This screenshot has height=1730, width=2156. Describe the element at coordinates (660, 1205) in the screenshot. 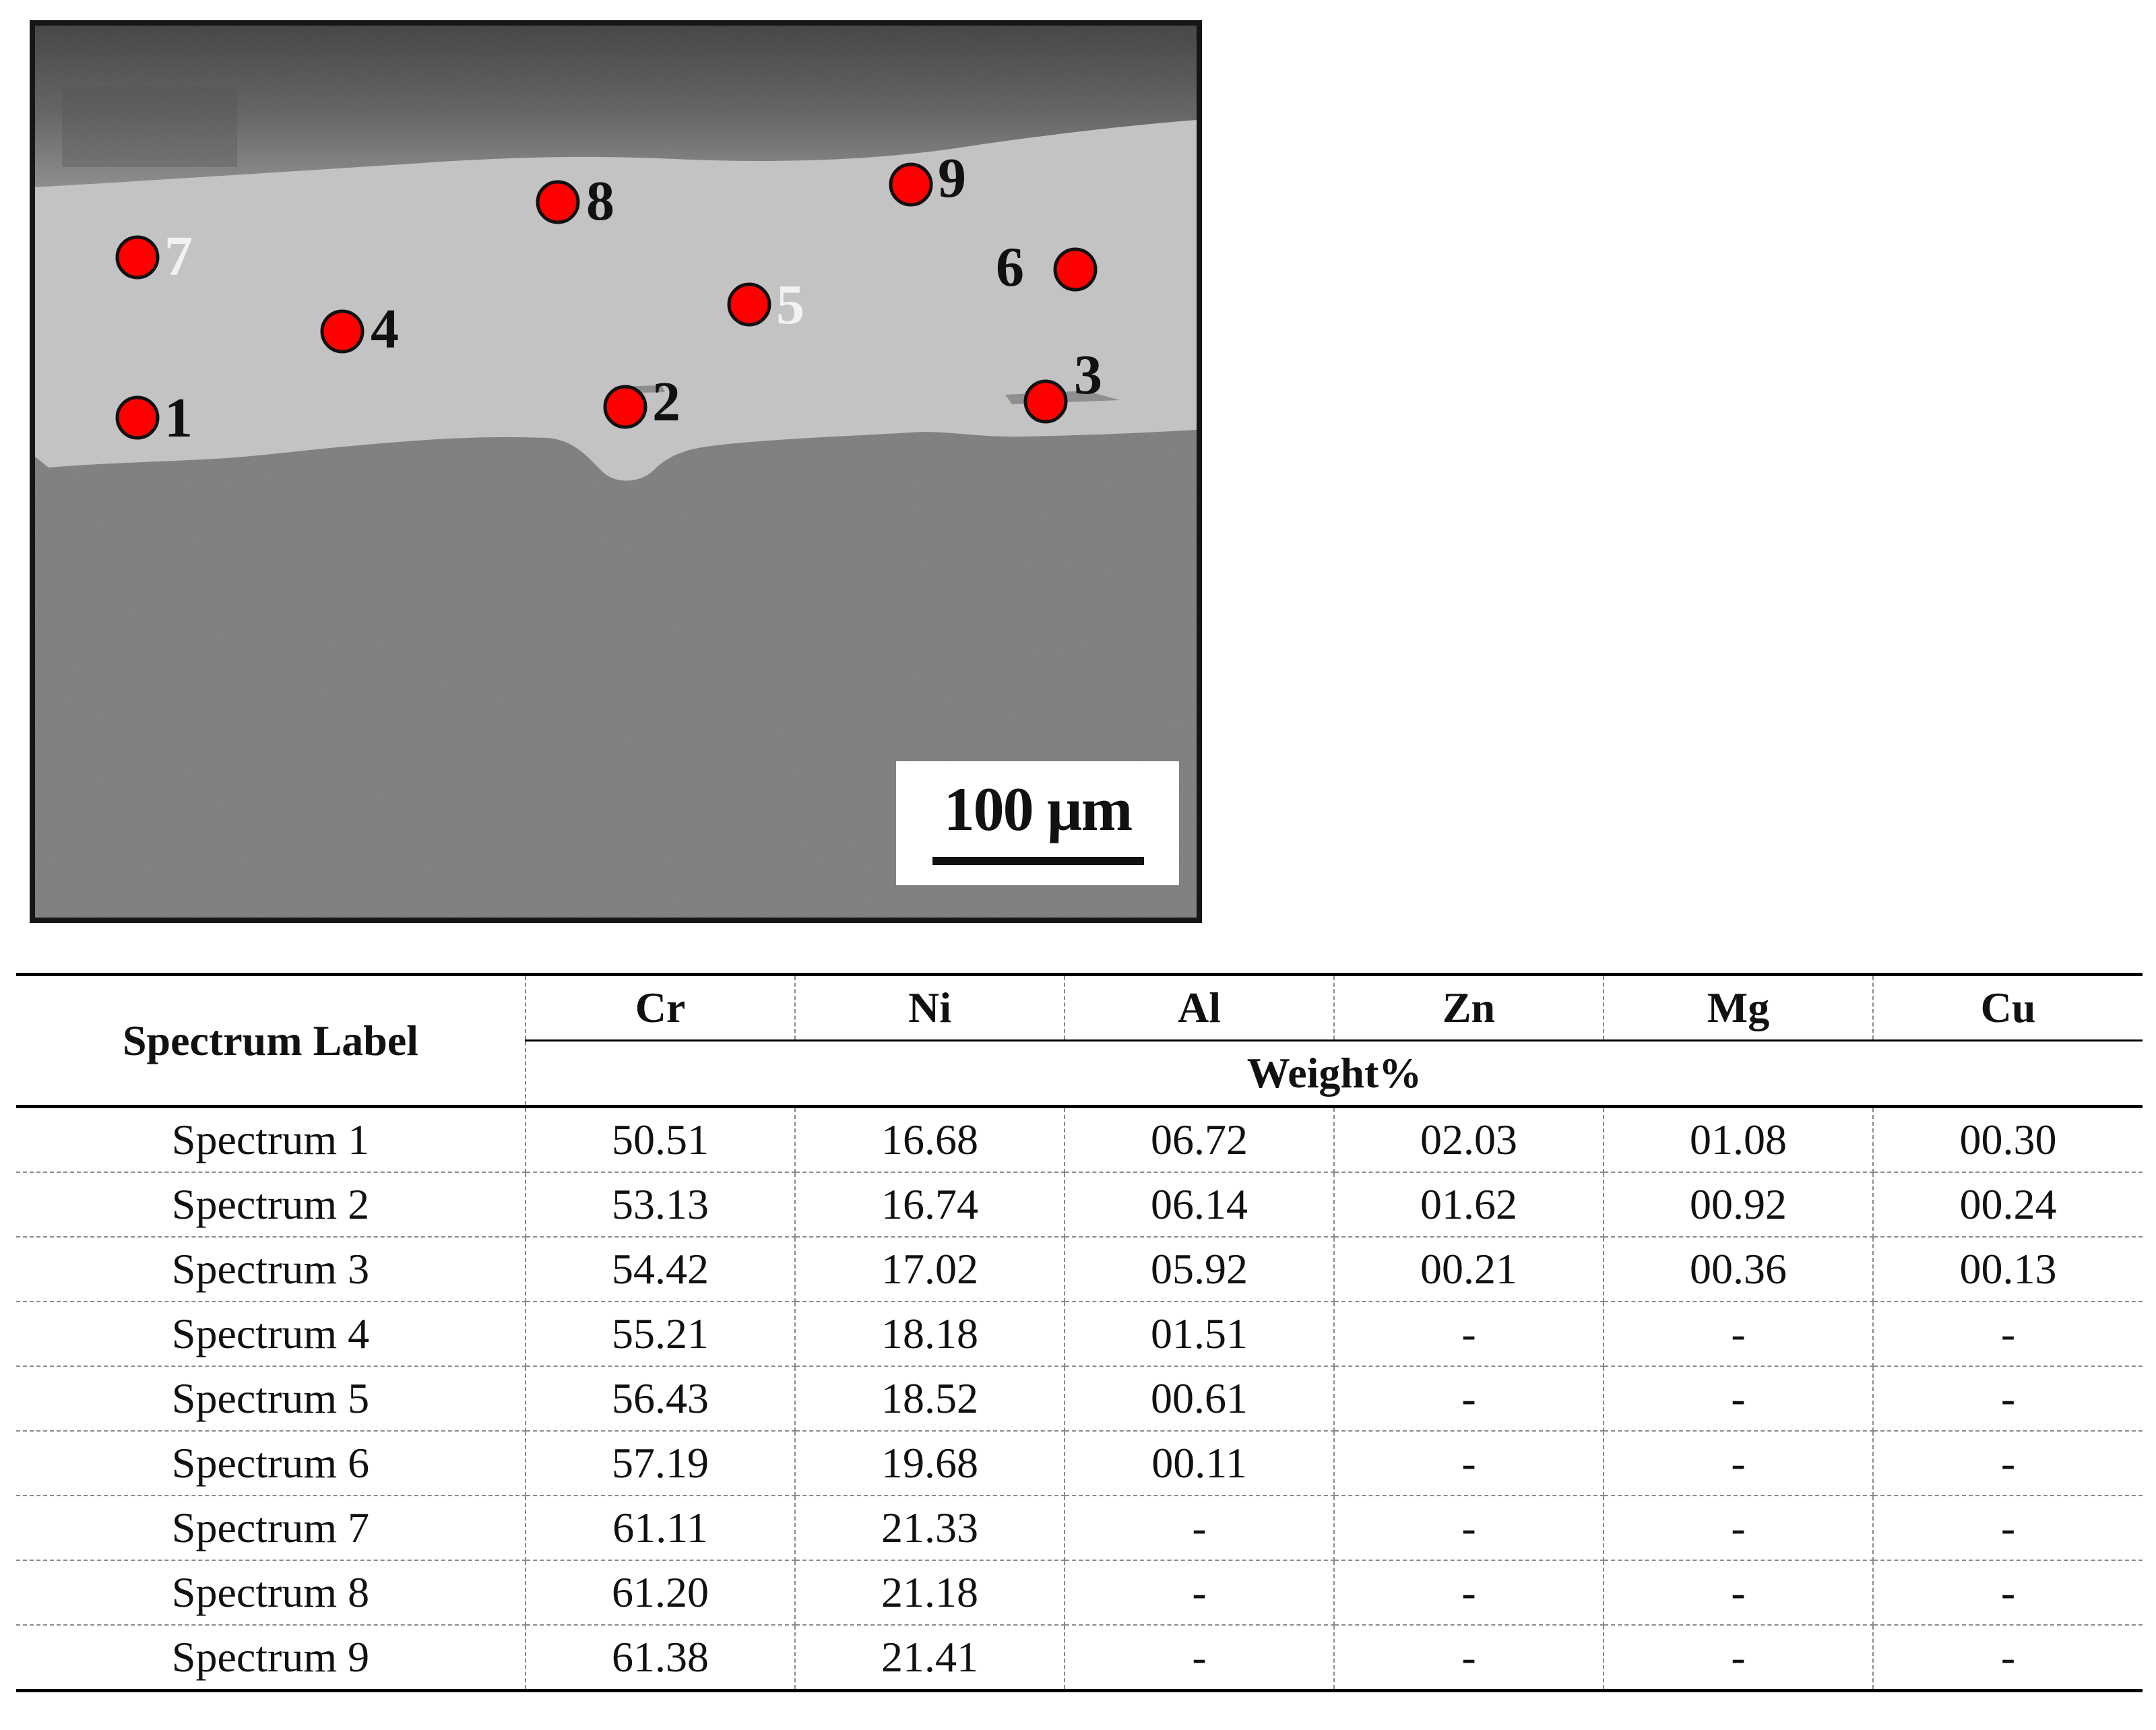

I see `weight-value-cell: 53.13` at that location.